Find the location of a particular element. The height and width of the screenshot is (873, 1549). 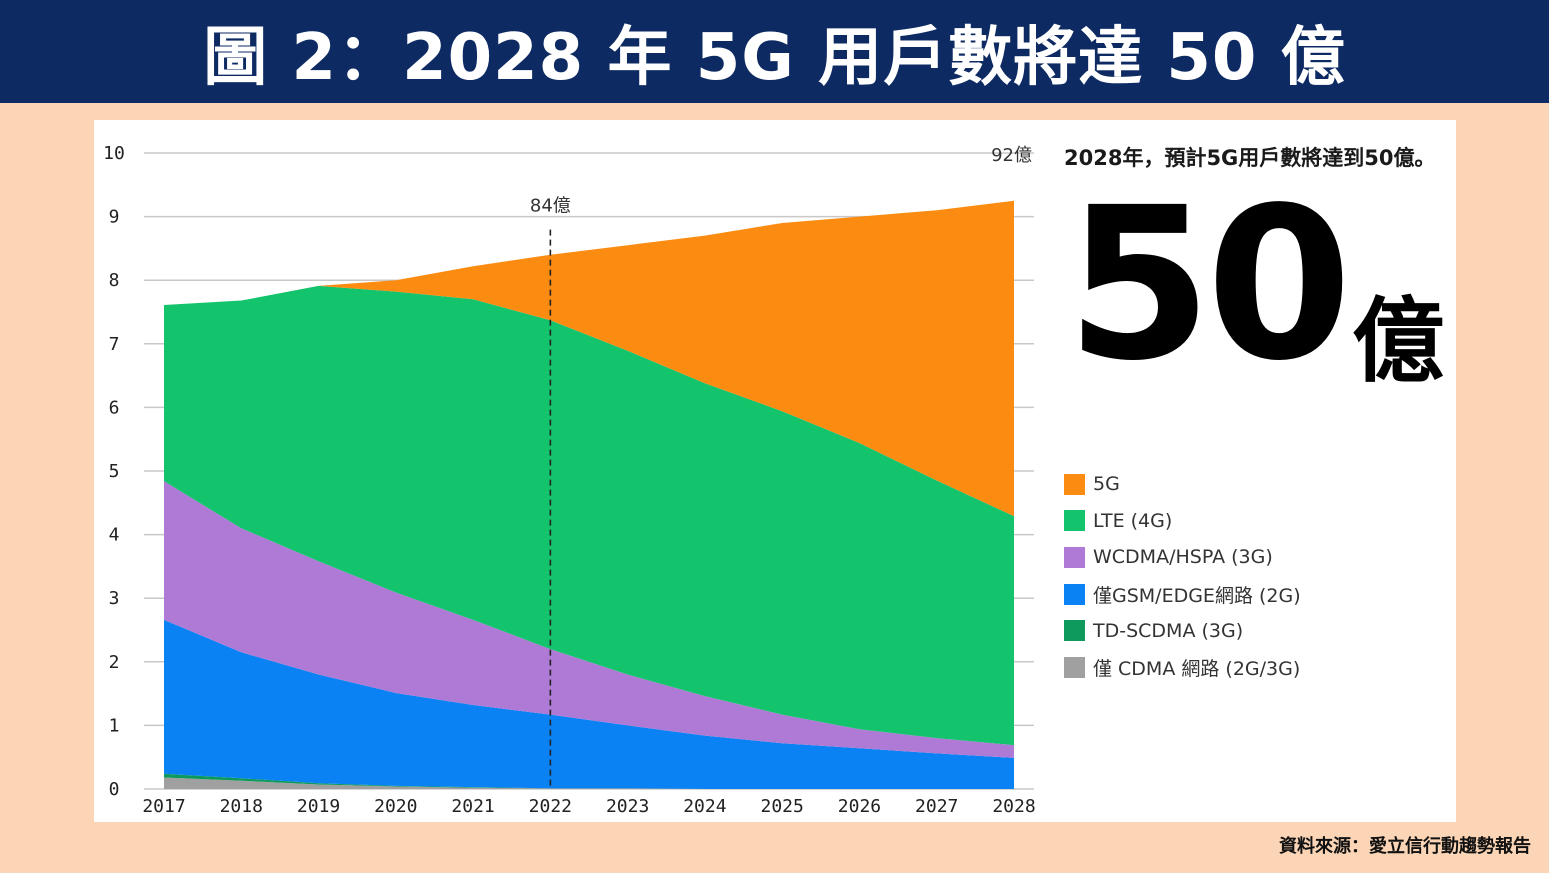

big-number-value: 50 is located at coordinates (1209, 284).